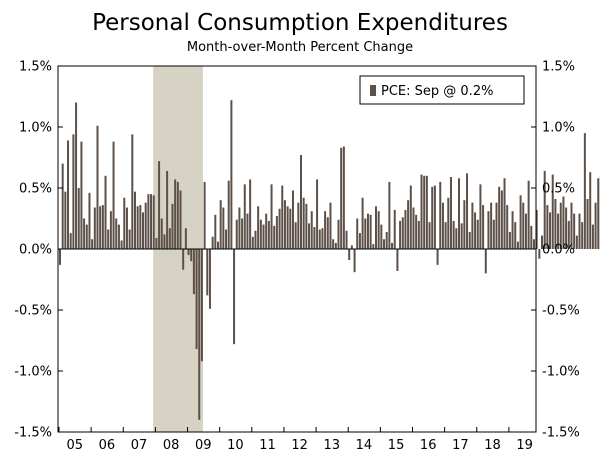 This screenshot has width=600, height=456. I want to click on x-tick-label: 15, so click(396, 445).